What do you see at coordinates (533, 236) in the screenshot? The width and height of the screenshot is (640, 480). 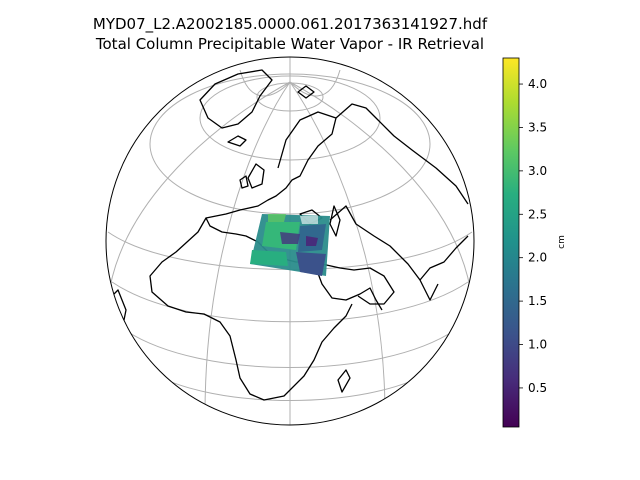 I see `colorbar-ticks: 0.5 1.0 1.5 2.0 2.5 3.0 3.5 4.0` at bounding box center [533, 236].